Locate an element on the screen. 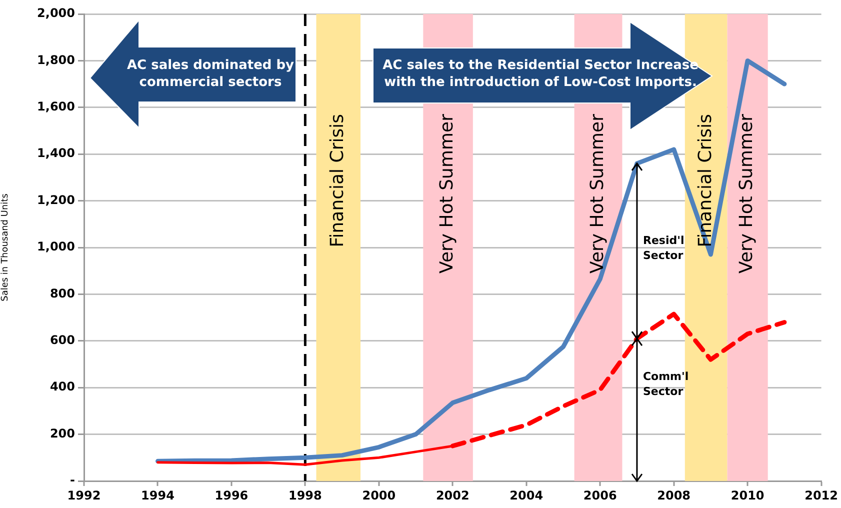  x-tick-label: 1998 is located at coordinates (305, 495).